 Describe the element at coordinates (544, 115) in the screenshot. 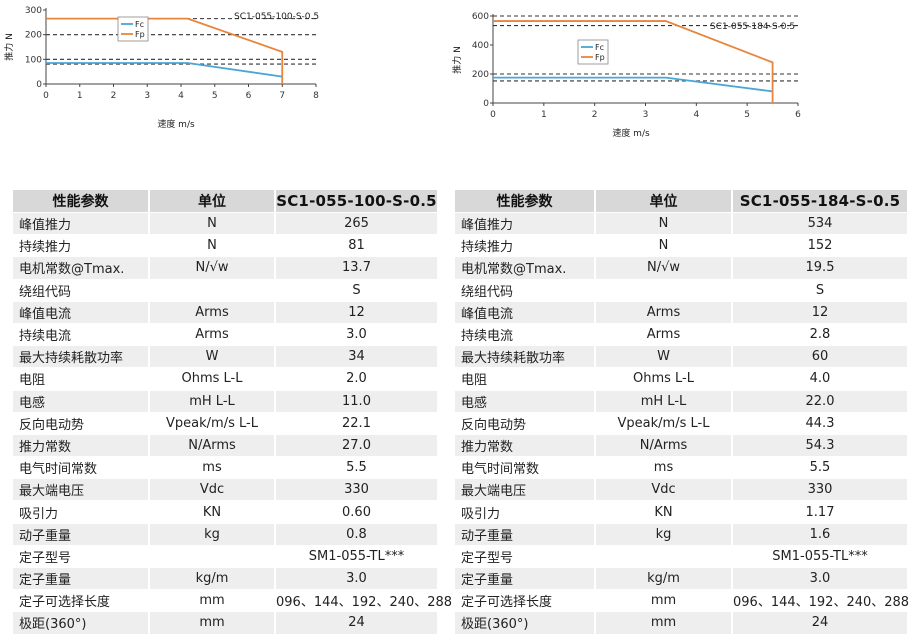

I see `x-tick-label: 1` at that location.